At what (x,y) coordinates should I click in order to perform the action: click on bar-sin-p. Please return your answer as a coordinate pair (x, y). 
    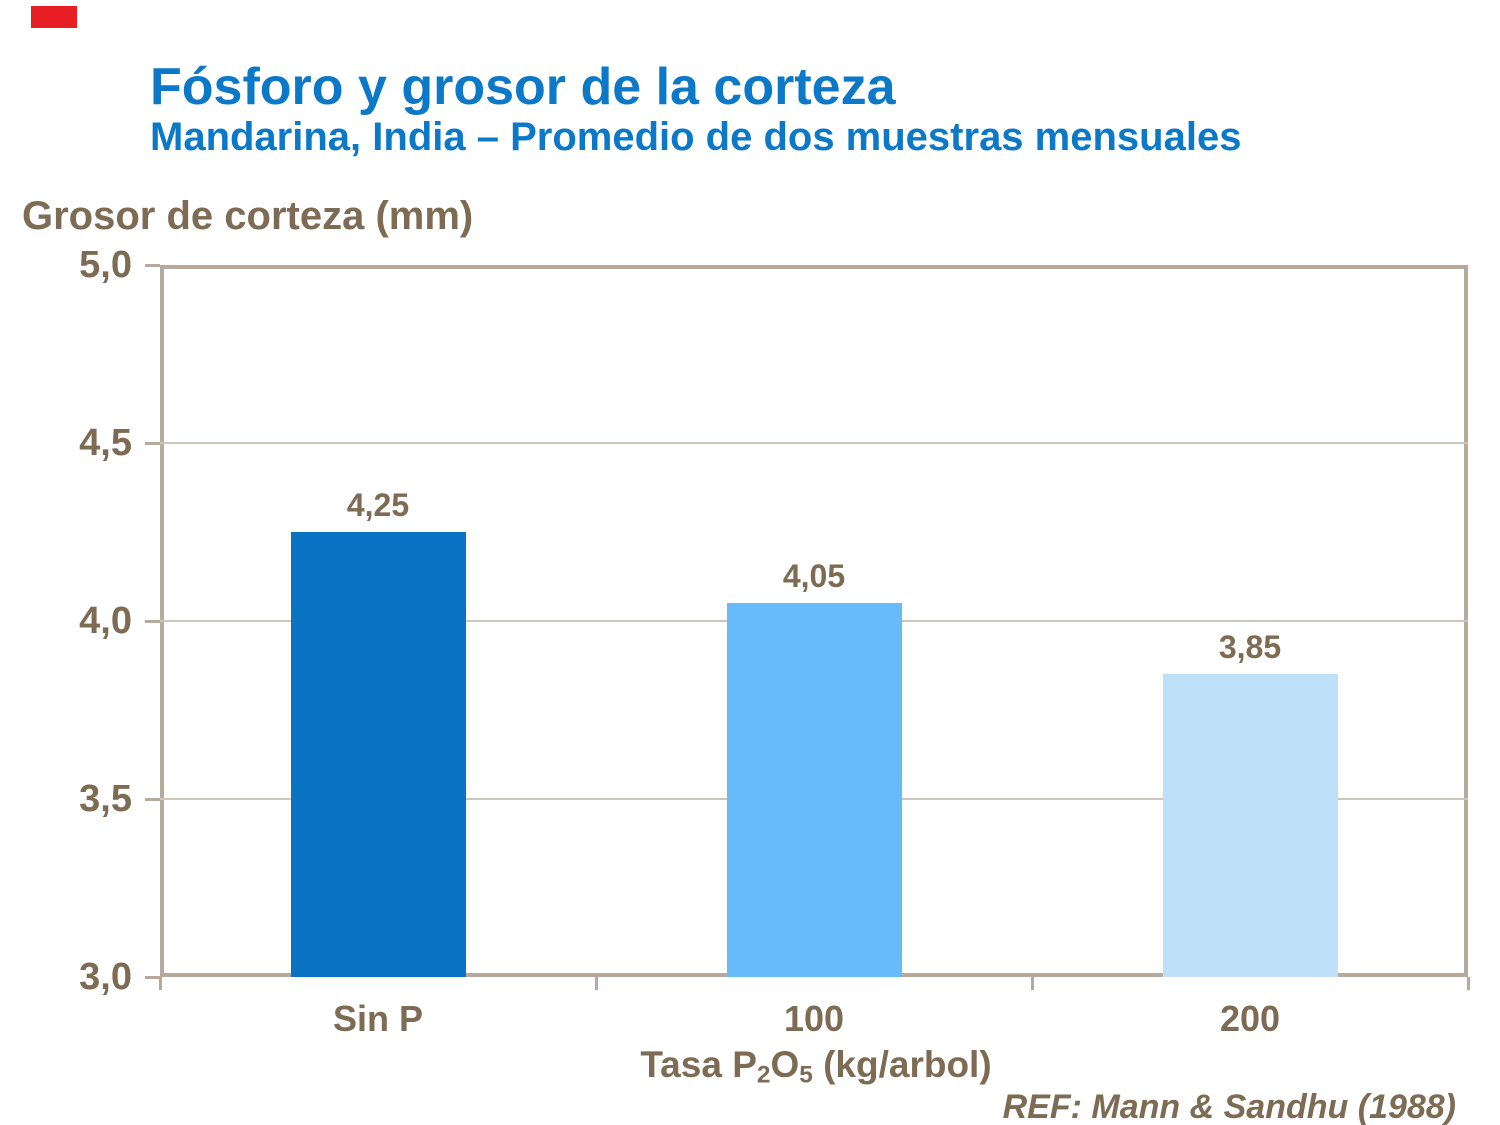
    Looking at the image, I should click on (378, 754).